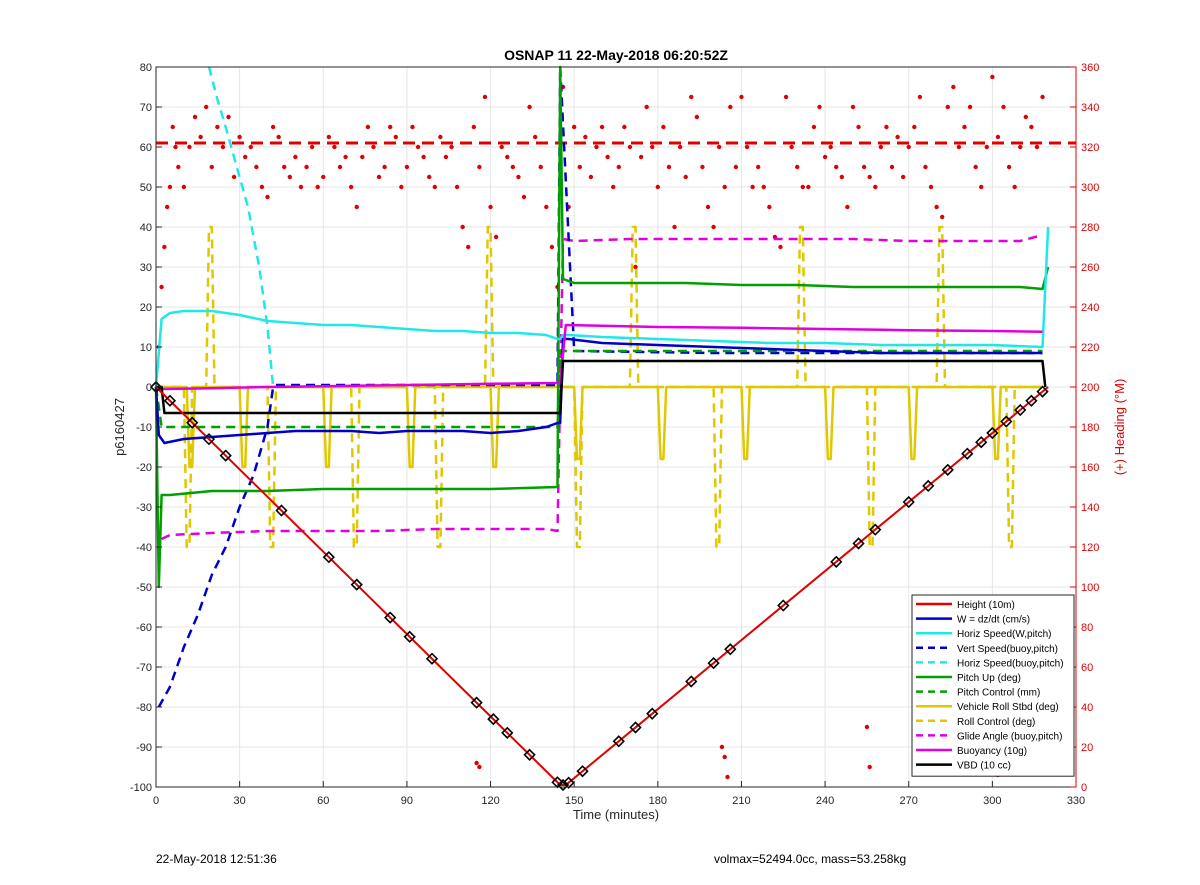  What do you see at coordinates (1090, 268) in the screenshot?
I see `y2-tick-label: 260` at bounding box center [1090, 268].